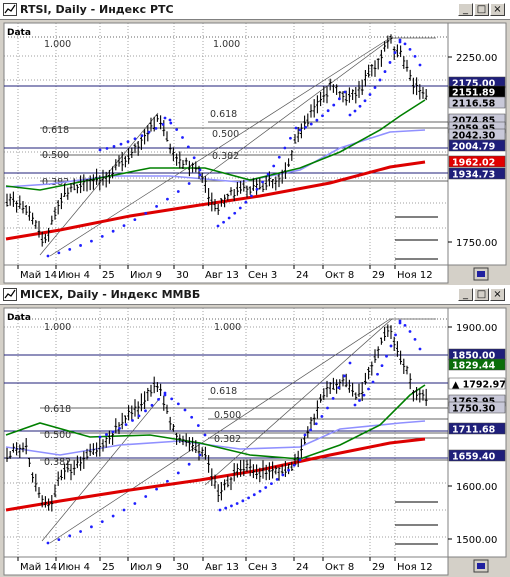 This screenshot has height=577, width=510. What do you see at coordinates (474, 104) in the screenshot?
I see `price-tag-label: 2116.58` at bounding box center [474, 104].